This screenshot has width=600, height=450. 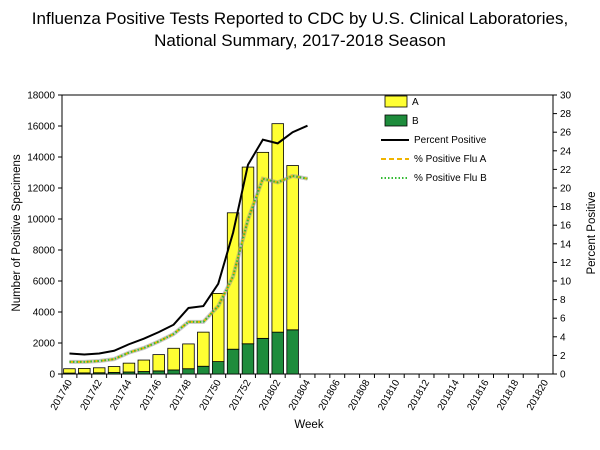 I want to click on x-tick-label: 201814, so click(x=449, y=395).